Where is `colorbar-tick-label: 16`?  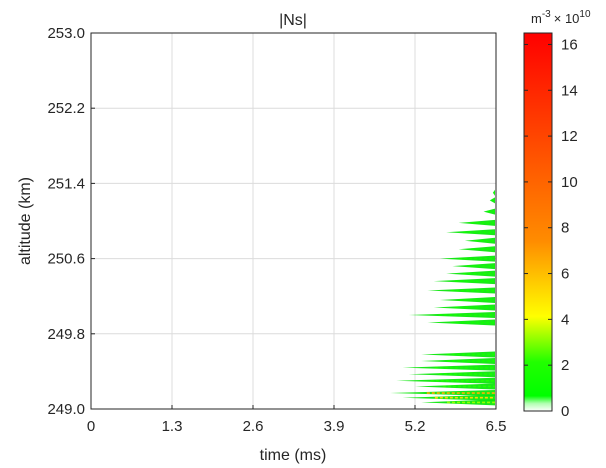
colorbar-tick-label: 16 is located at coordinates (569, 44).